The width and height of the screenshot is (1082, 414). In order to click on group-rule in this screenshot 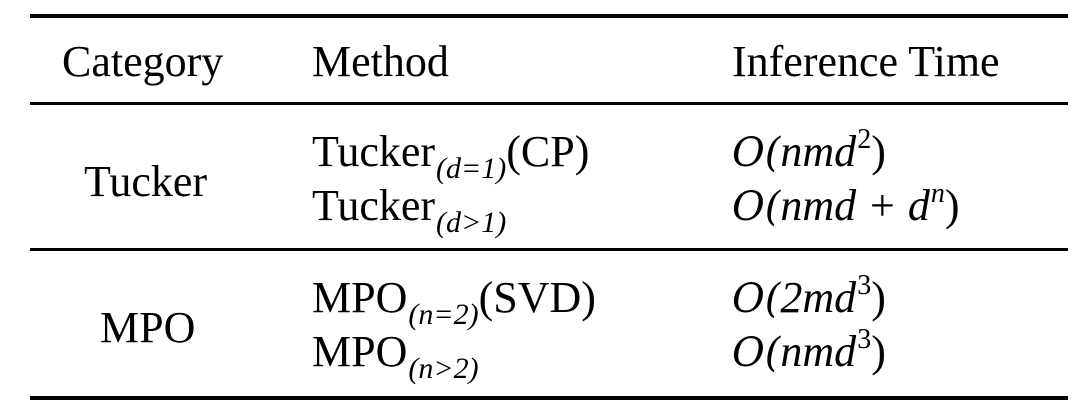, I will do `click(549, 249)`.